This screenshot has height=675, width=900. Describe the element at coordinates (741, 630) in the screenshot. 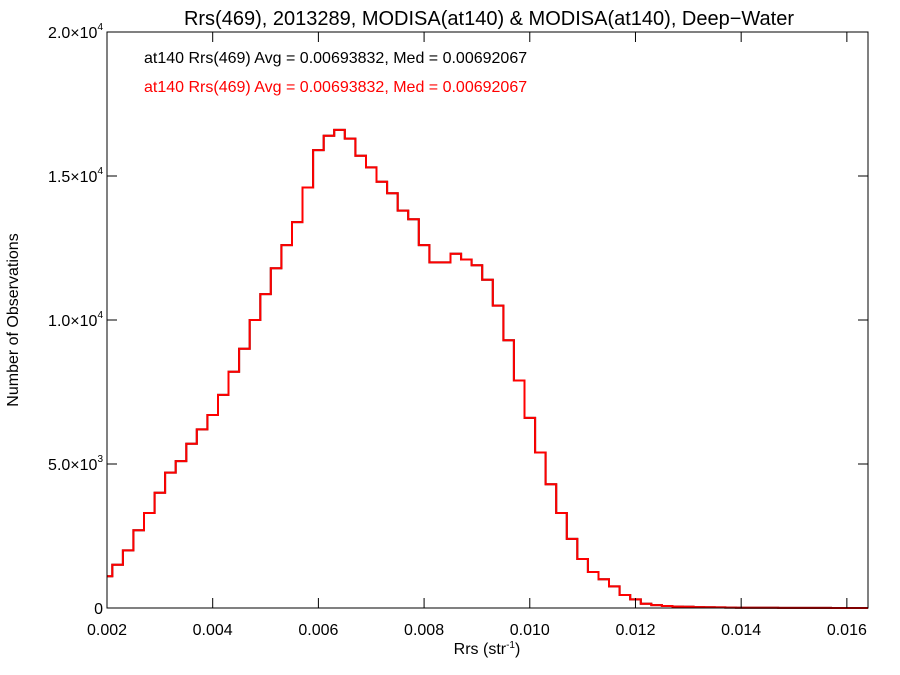

I see `x-tick-label: 0.014` at that location.